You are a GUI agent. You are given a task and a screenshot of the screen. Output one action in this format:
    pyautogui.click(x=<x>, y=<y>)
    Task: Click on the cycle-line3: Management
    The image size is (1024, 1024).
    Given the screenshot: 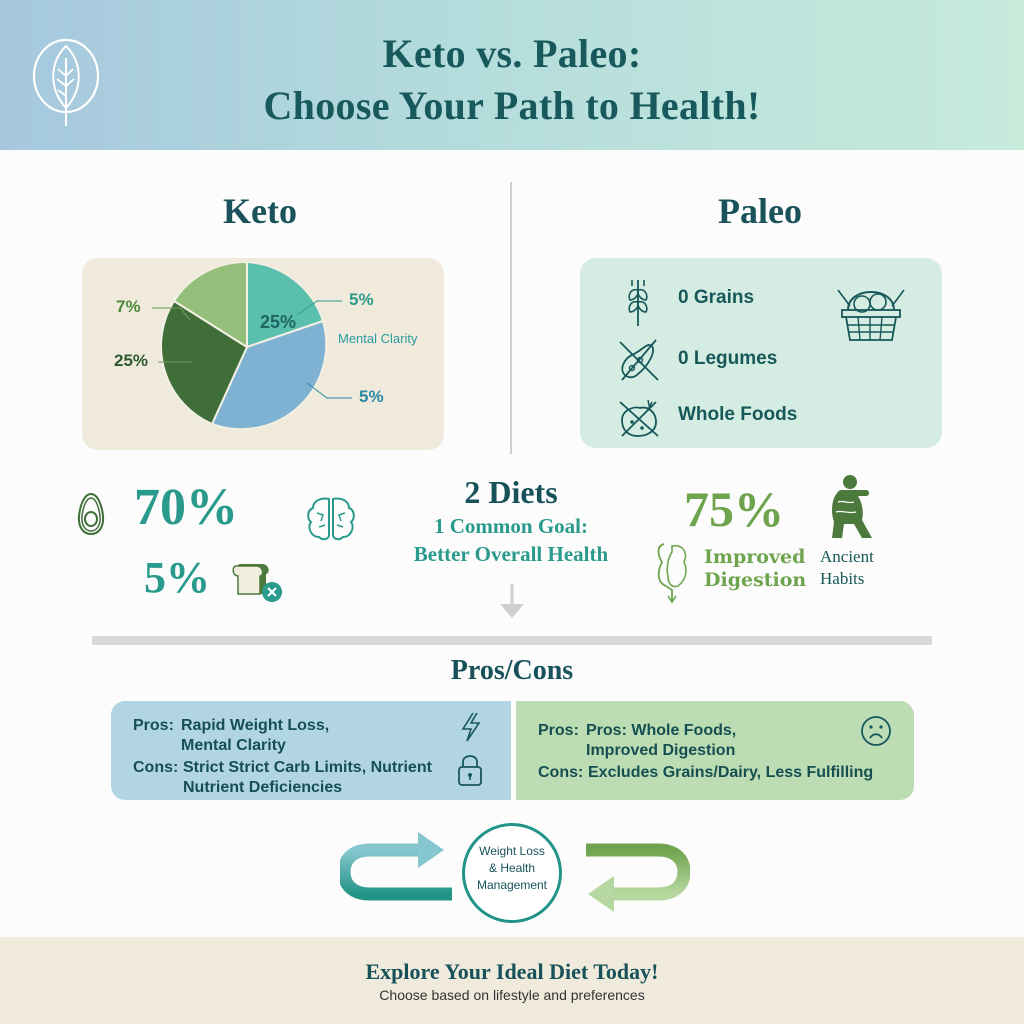 What is the action you would take?
    pyautogui.click(x=512, y=885)
    